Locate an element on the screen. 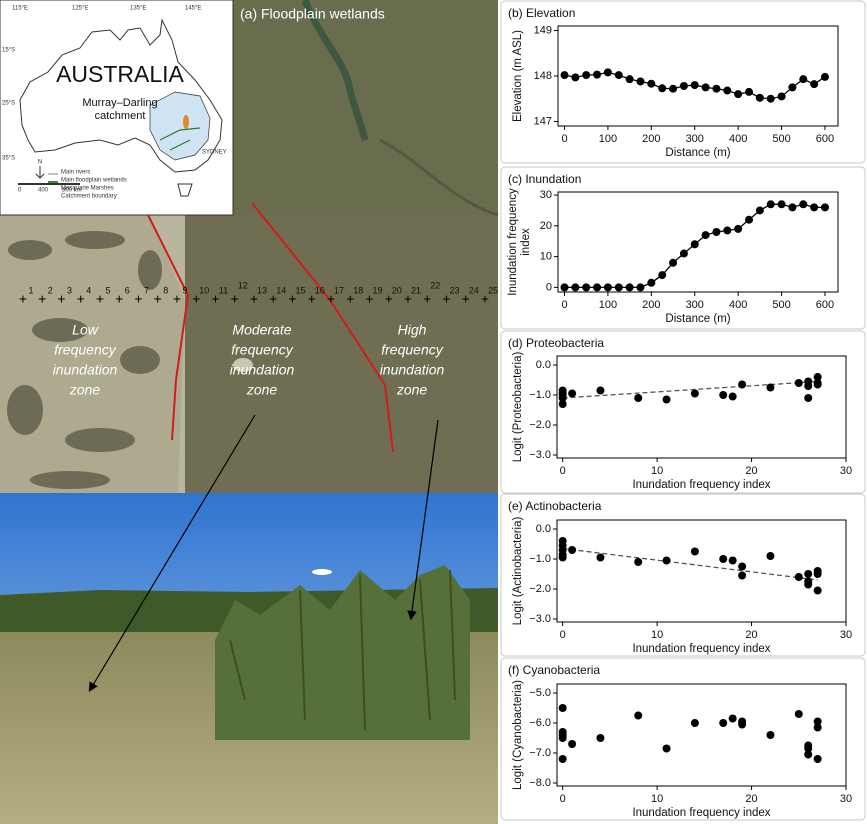  zone-label: frequency is located at coordinates (412, 350).